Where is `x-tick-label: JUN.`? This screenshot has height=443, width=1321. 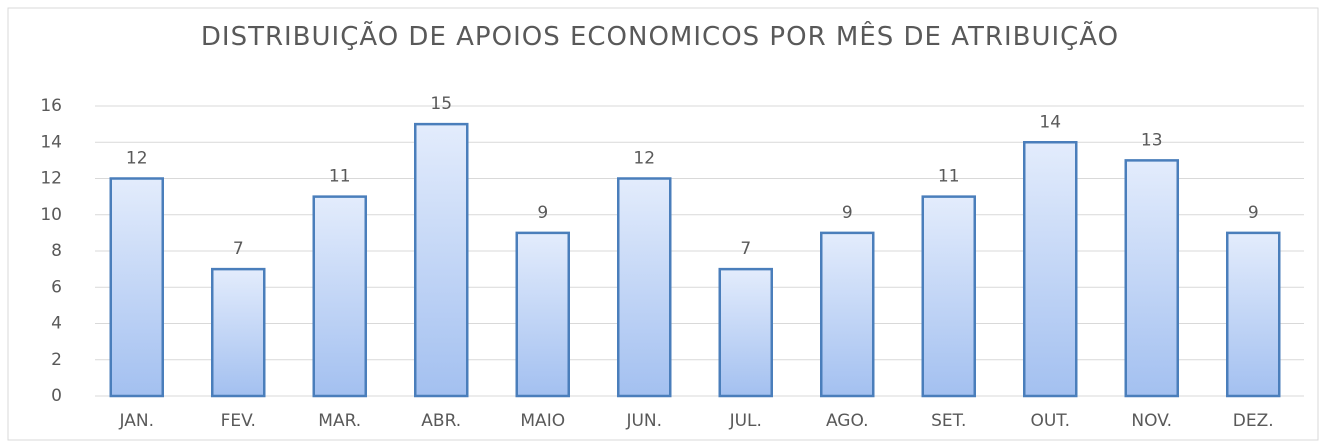
x-tick-label: JUN. is located at coordinates (643, 421).